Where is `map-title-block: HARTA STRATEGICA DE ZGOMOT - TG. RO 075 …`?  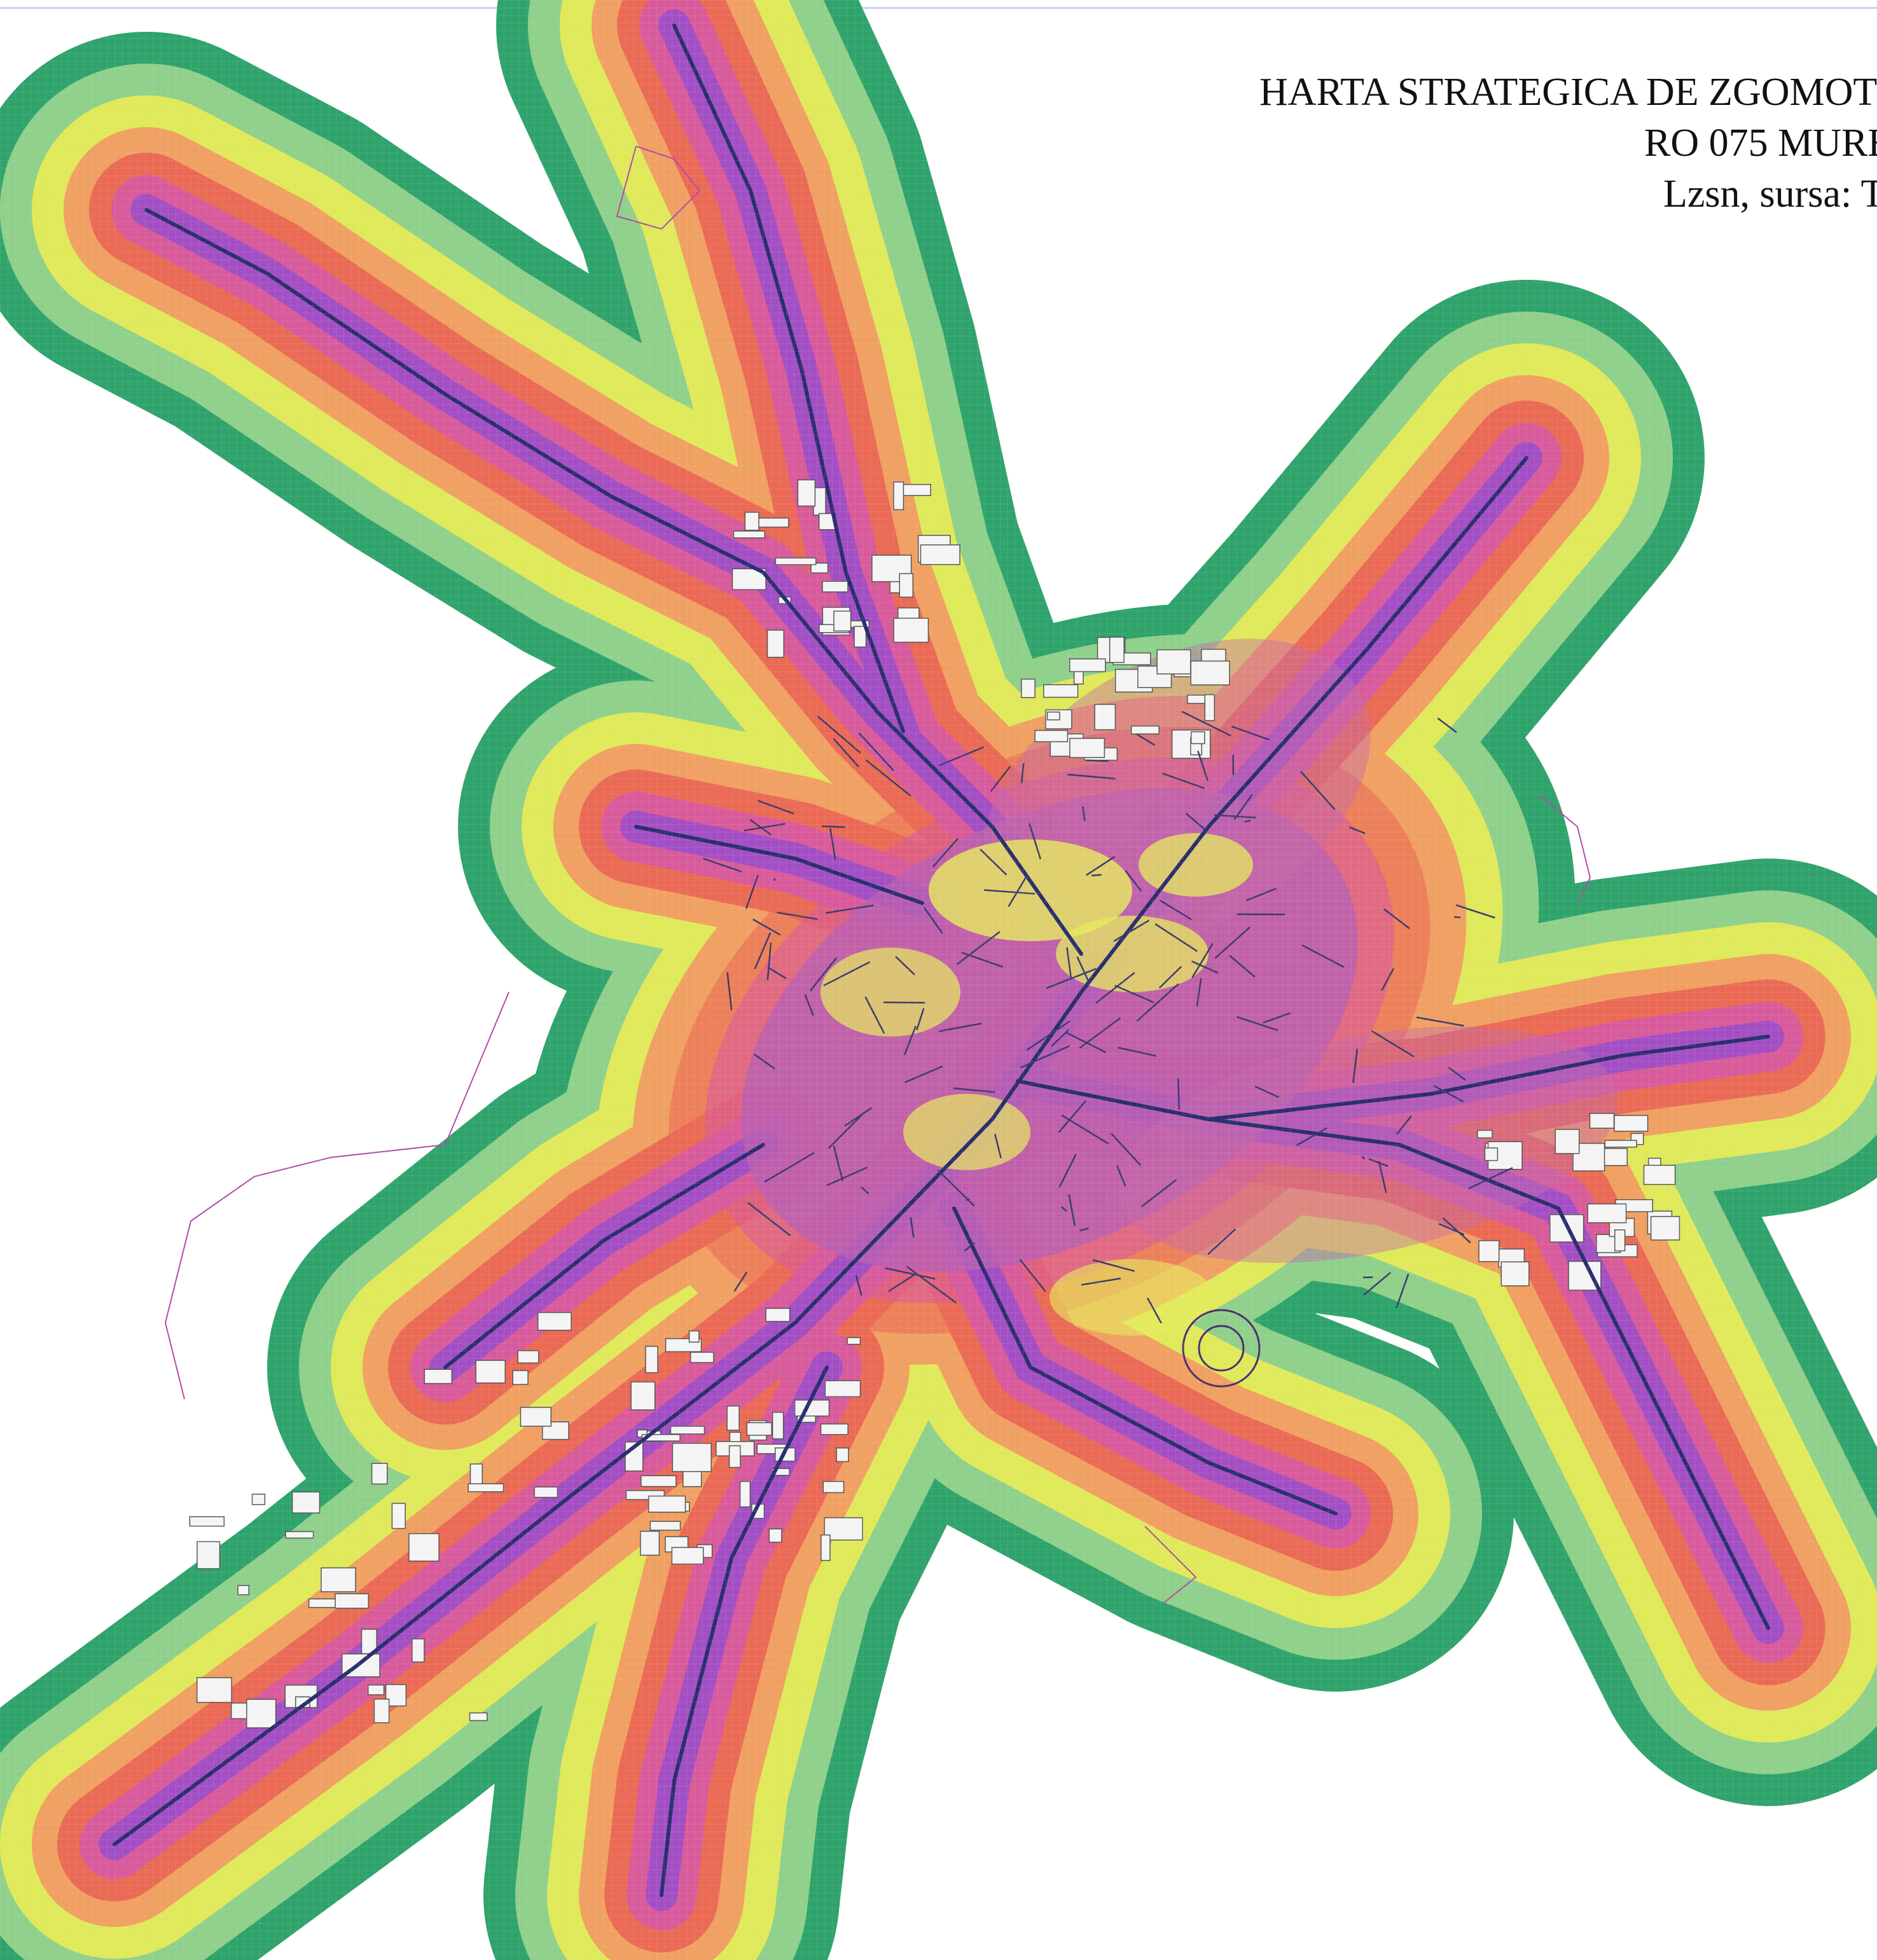 map-title-block: HARTA STRATEGICA DE ZGOMOT - TG. RO 075 … is located at coordinates (1568, 143).